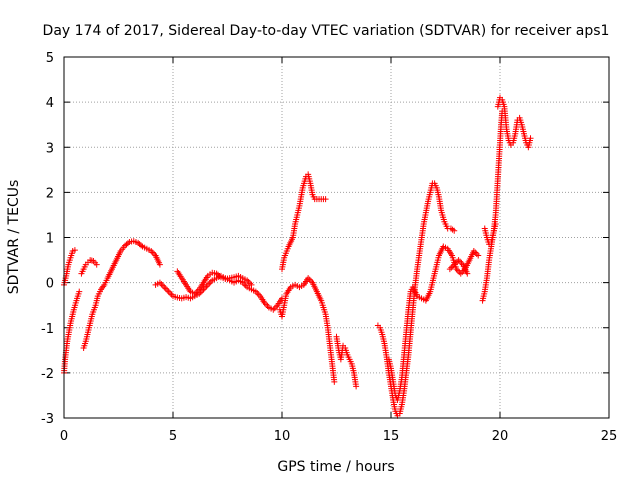  I want to click on y-tick-label: 0, so click(50, 284).